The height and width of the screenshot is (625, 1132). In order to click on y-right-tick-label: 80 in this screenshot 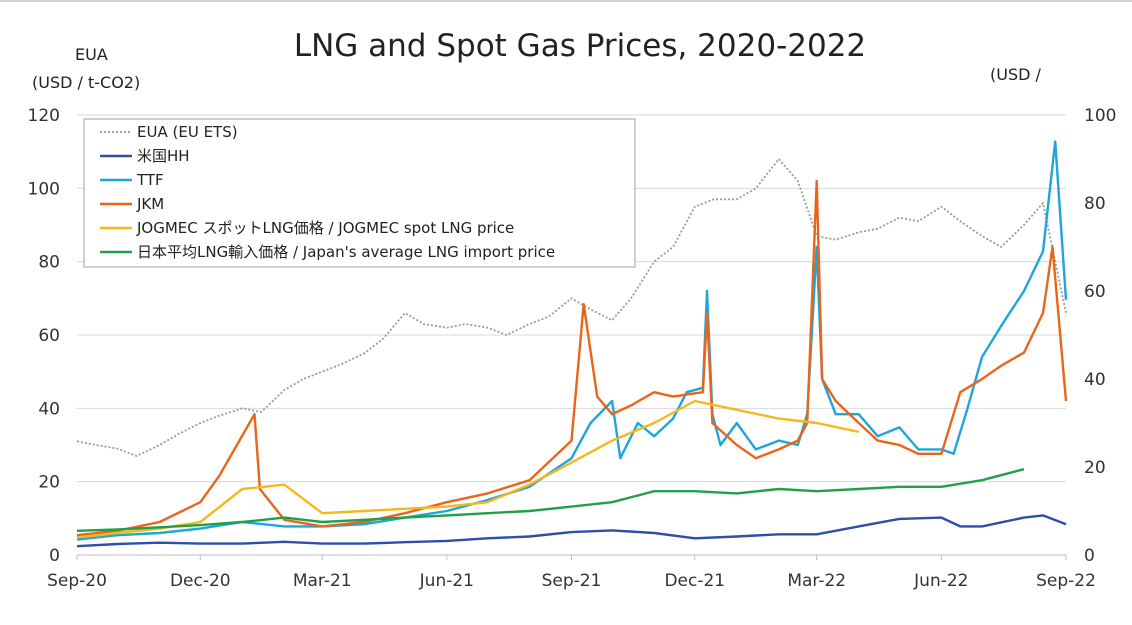, I will do `click(1095, 204)`.